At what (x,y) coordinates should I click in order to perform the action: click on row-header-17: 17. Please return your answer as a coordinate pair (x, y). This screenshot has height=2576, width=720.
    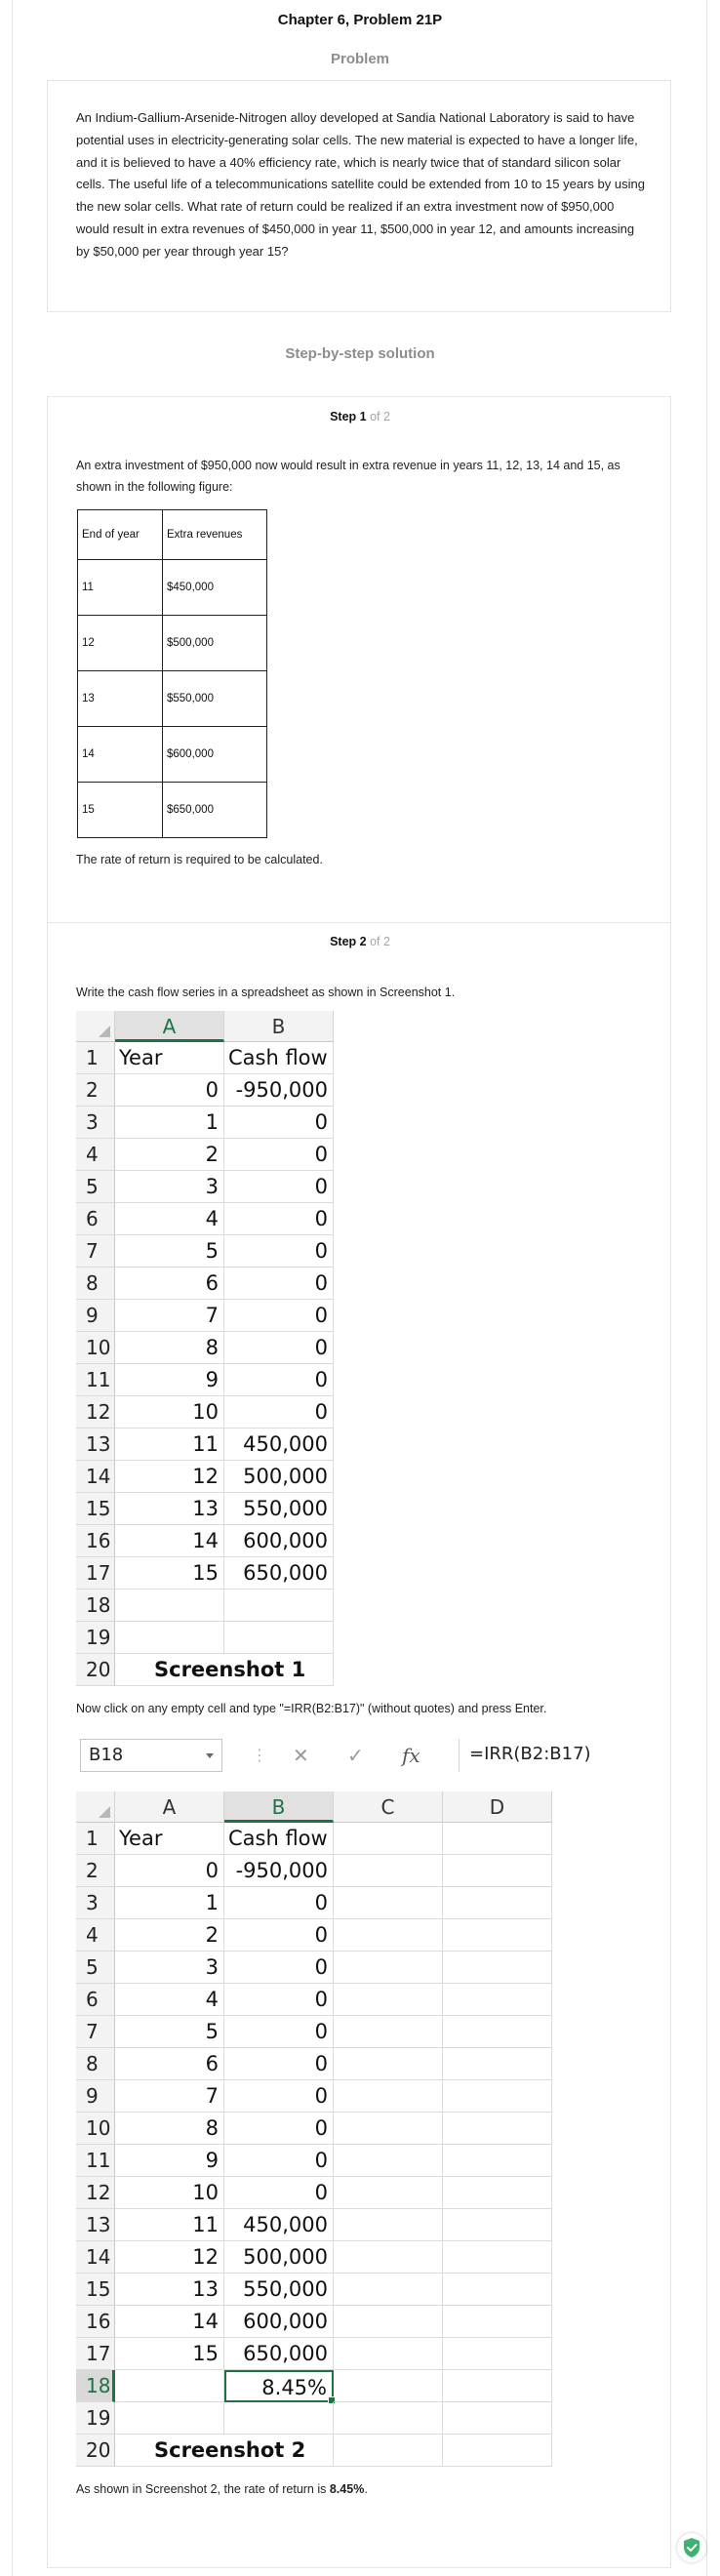
    Looking at the image, I should click on (95, 2354).